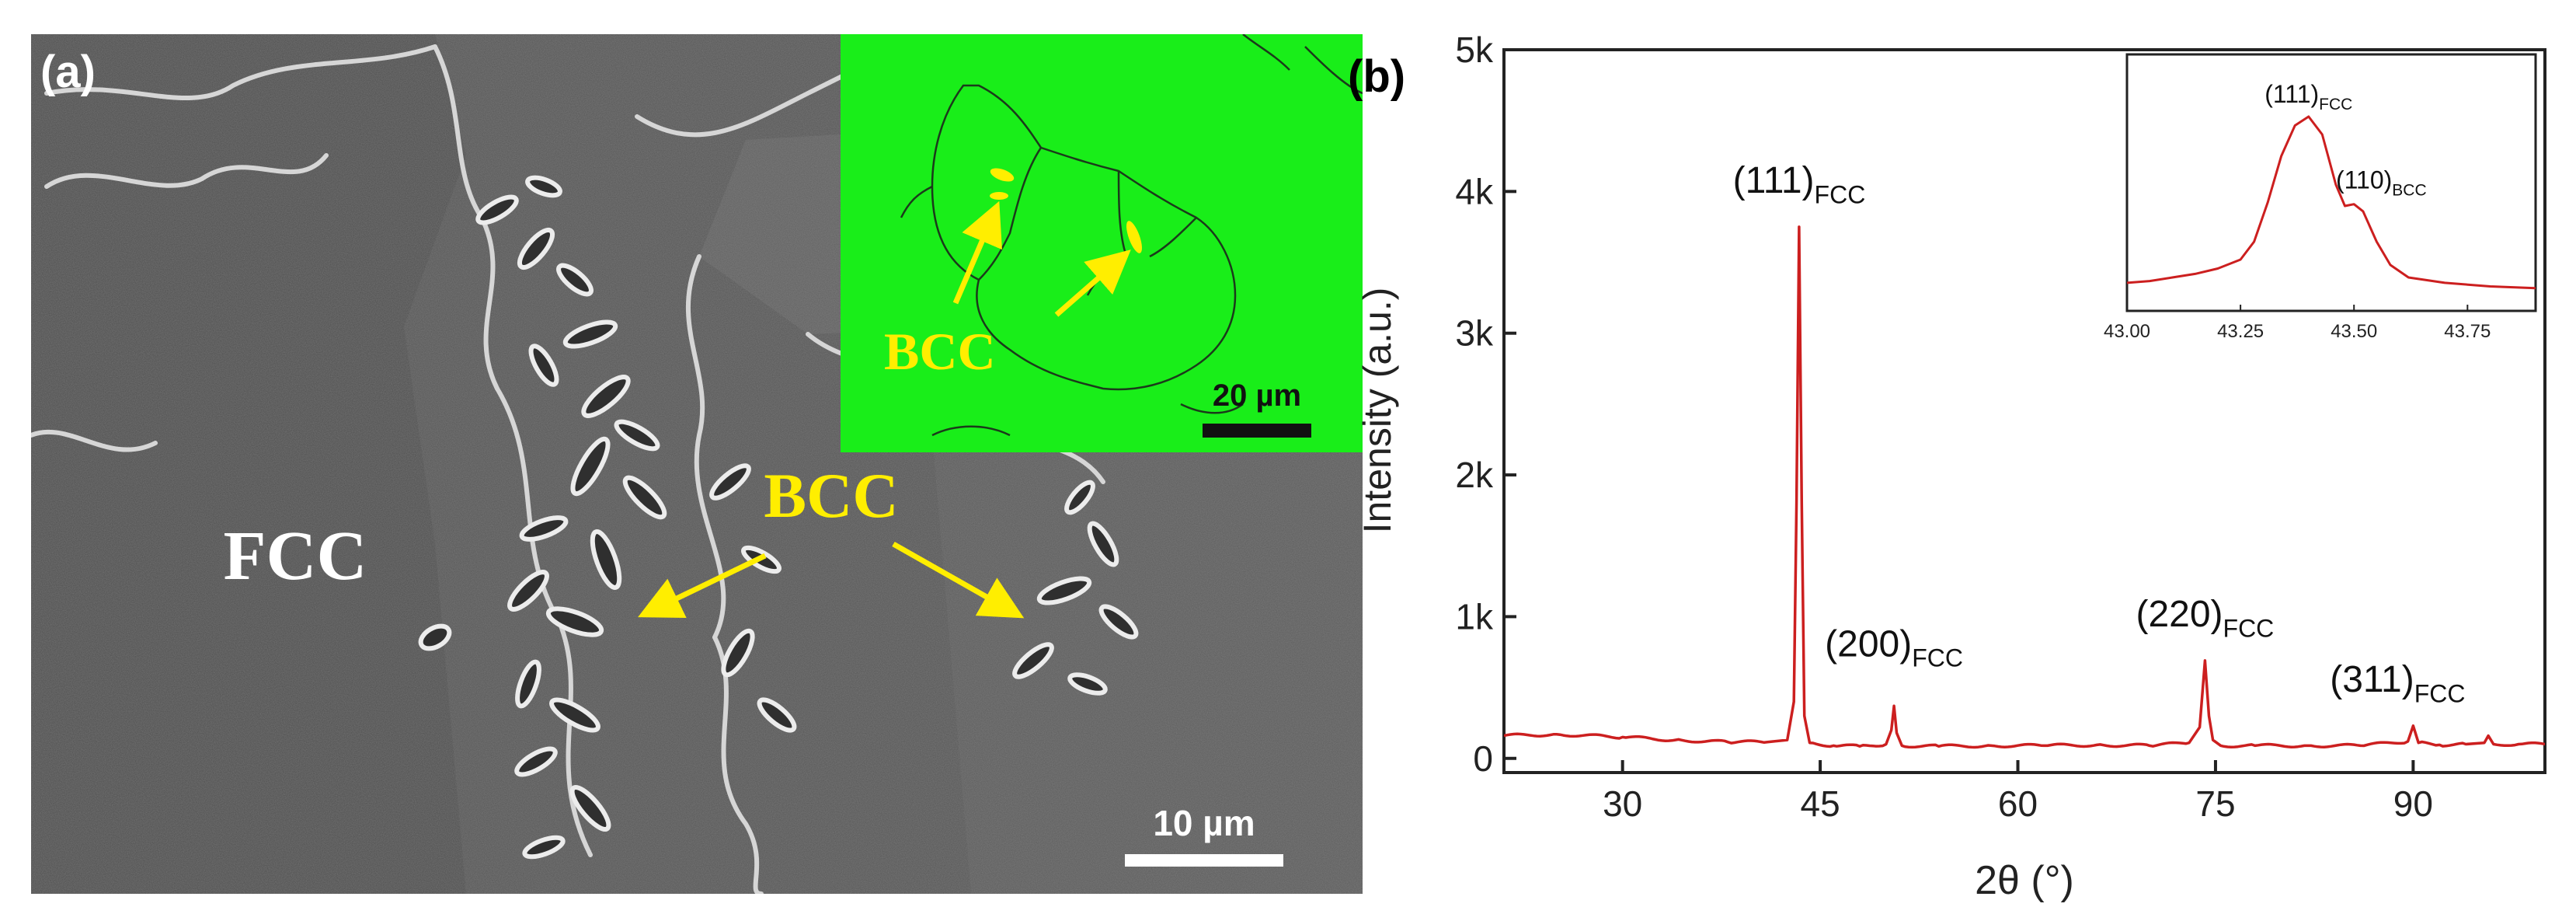  I want to click on phase-map-arrows, so click(1041, 259).